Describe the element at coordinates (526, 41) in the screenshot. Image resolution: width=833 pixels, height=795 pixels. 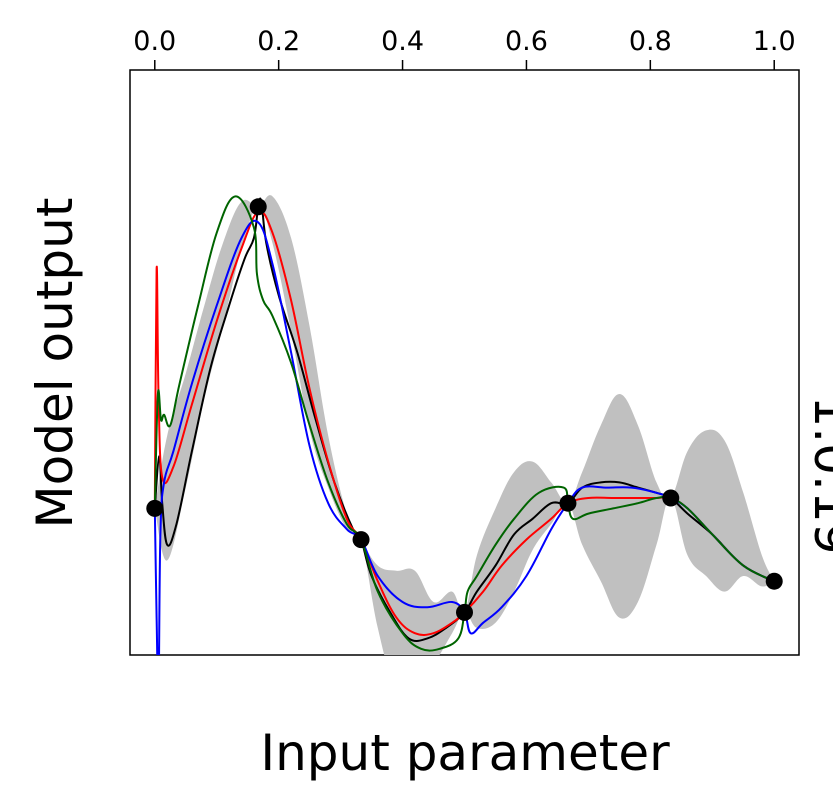
I see `x-tick-label: 0.6` at that location.